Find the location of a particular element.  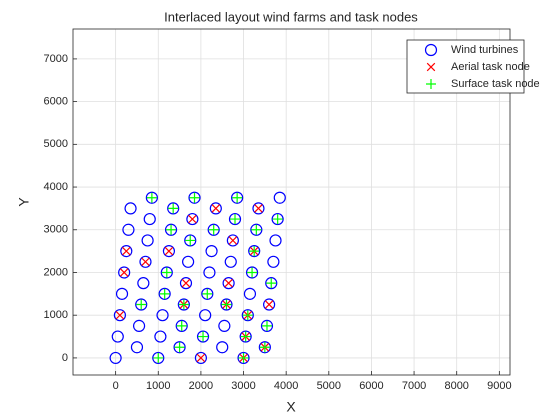

y-axis-label: Y is located at coordinates (24, 202).